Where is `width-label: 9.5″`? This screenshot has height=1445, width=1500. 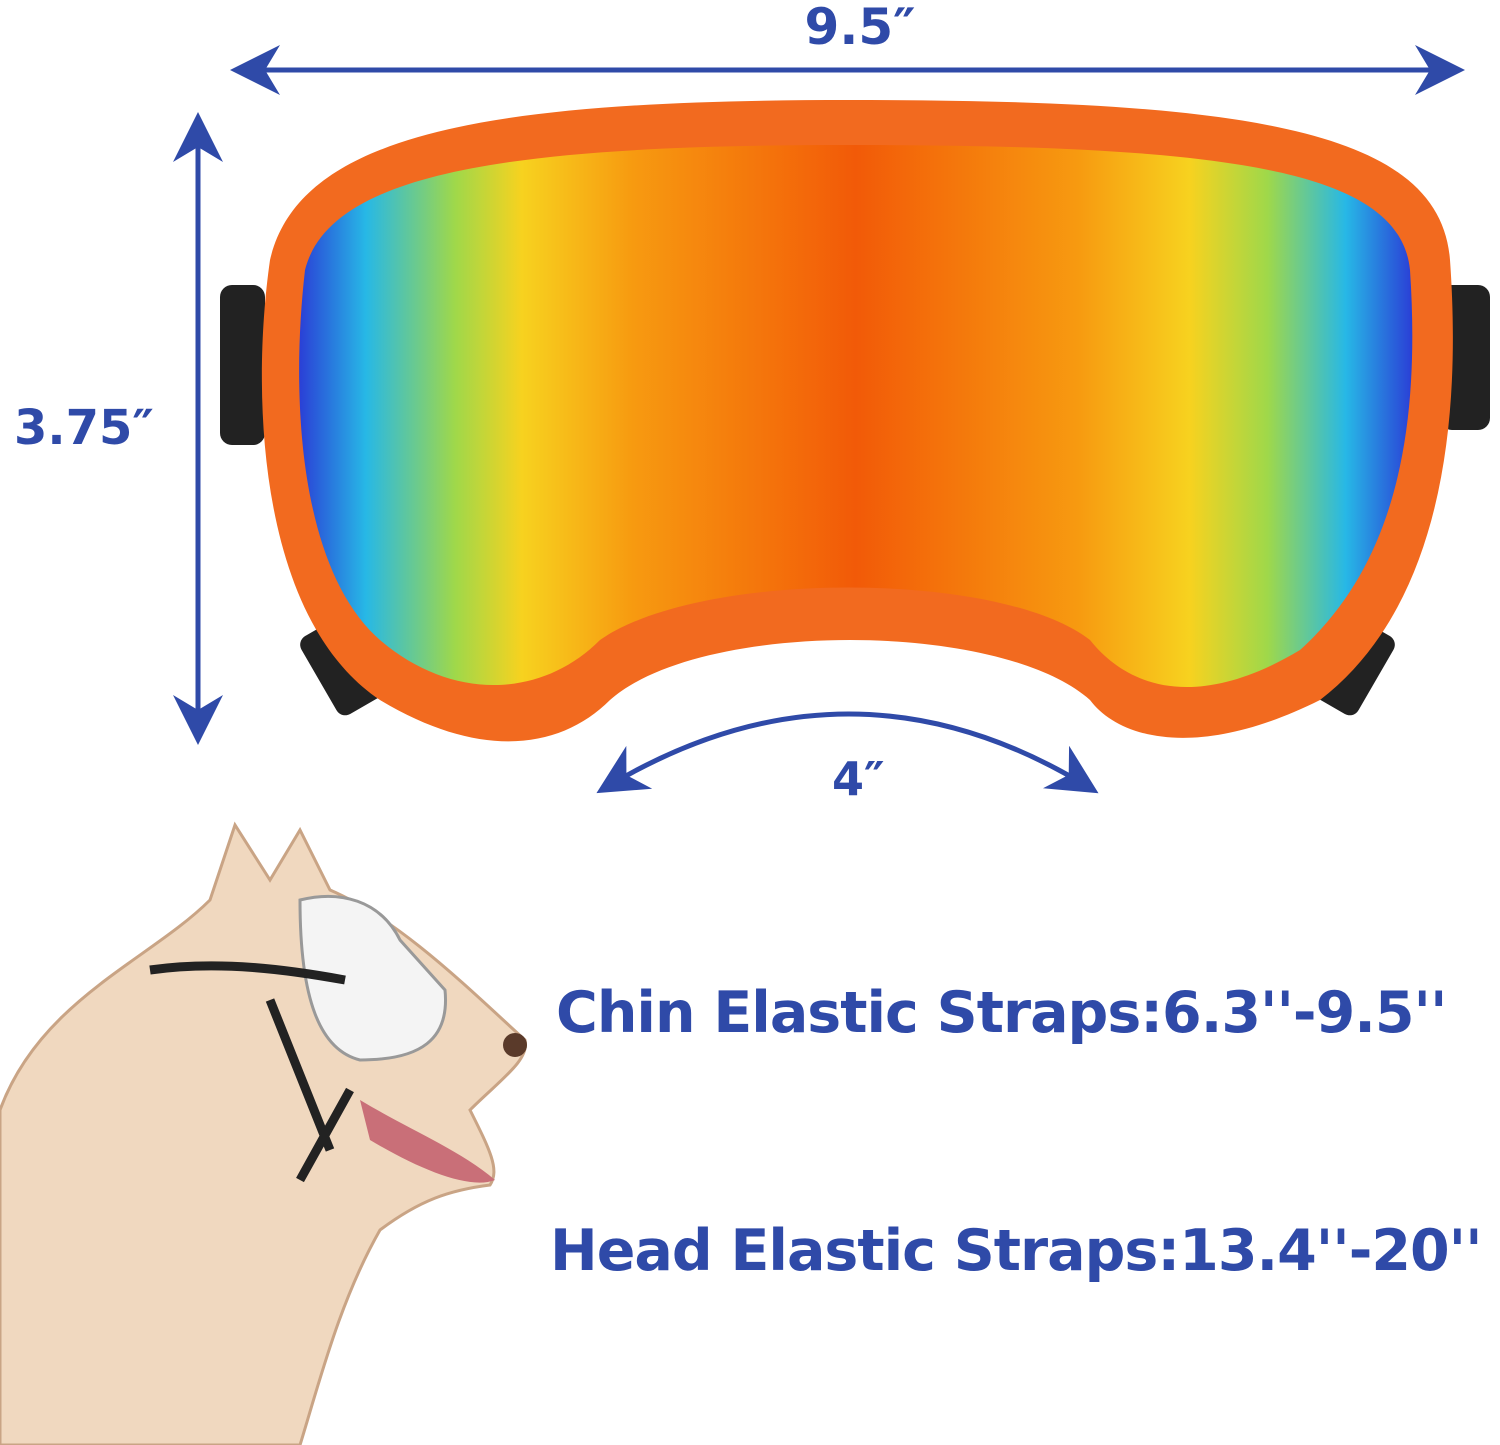
width-label: 9.5″ is located at coordinates (860, 28).